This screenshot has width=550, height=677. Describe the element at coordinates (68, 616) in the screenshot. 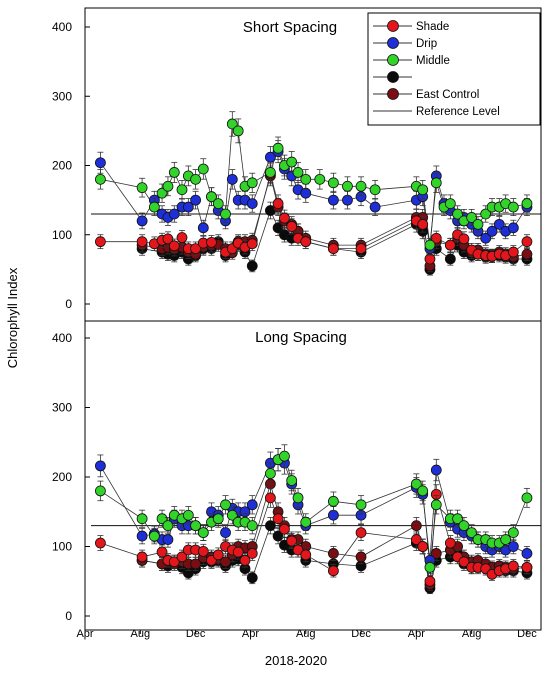

I see `y-tick-label: 0` at that location.